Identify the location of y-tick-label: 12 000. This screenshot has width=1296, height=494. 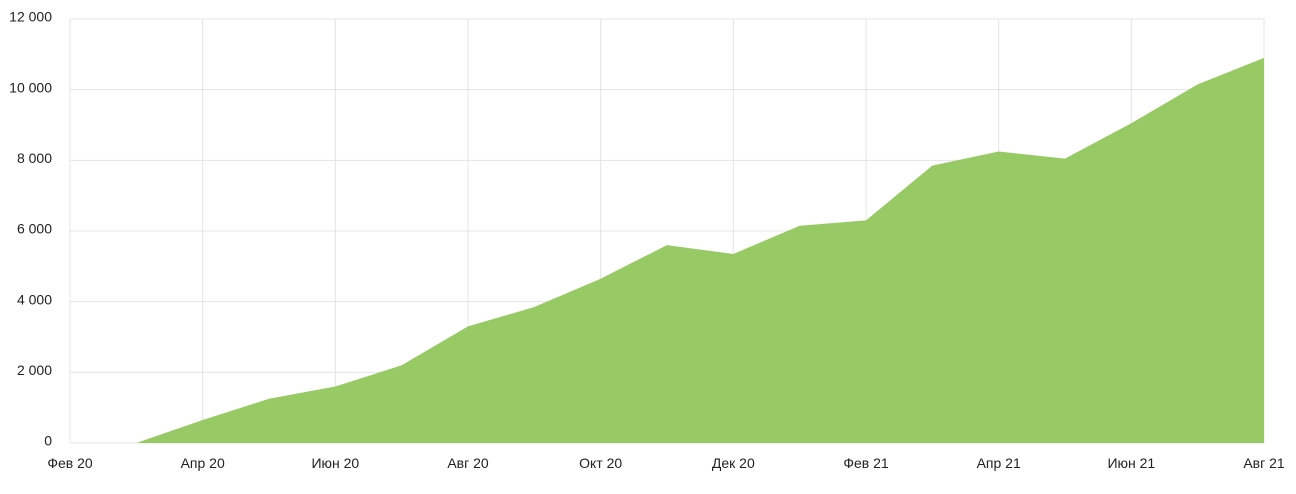
(30, 17).